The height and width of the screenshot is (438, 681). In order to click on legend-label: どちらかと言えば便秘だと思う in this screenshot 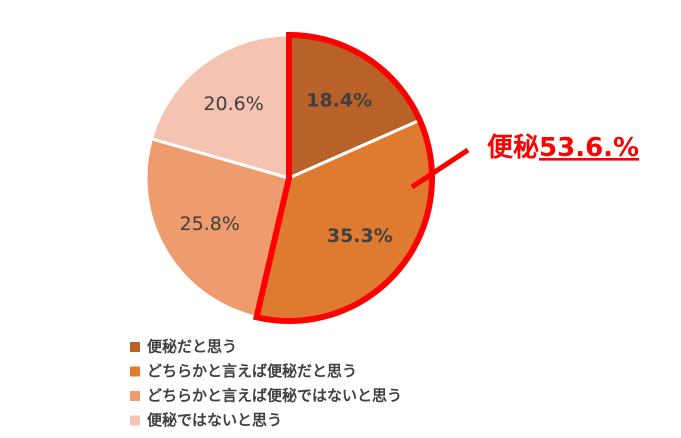, I will do `click(252, 371)`.